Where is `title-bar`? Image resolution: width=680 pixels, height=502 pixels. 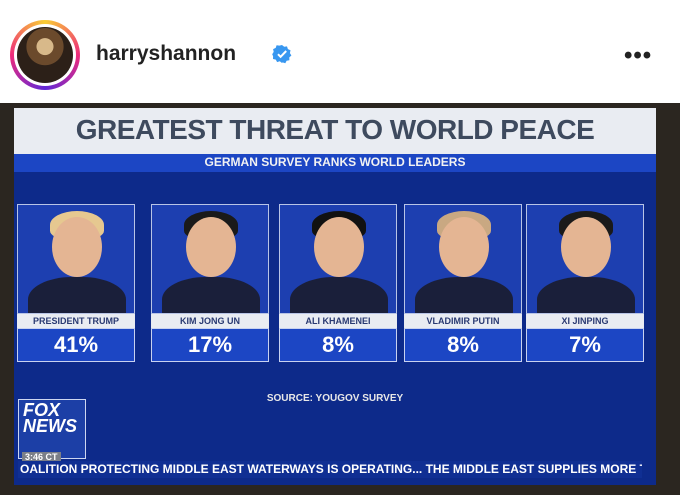 title-bar is located at coordinates (335, 131).